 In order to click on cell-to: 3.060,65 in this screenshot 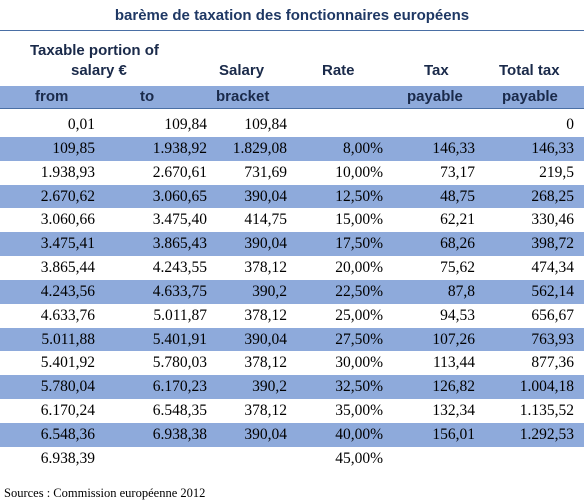, I will do `click(179, 196)`.